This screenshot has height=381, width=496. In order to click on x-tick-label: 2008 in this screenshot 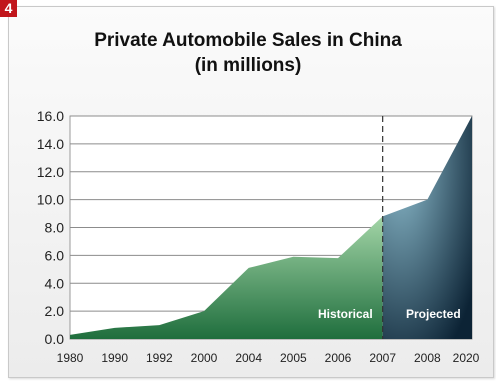, I will do `click(427, 358)`.